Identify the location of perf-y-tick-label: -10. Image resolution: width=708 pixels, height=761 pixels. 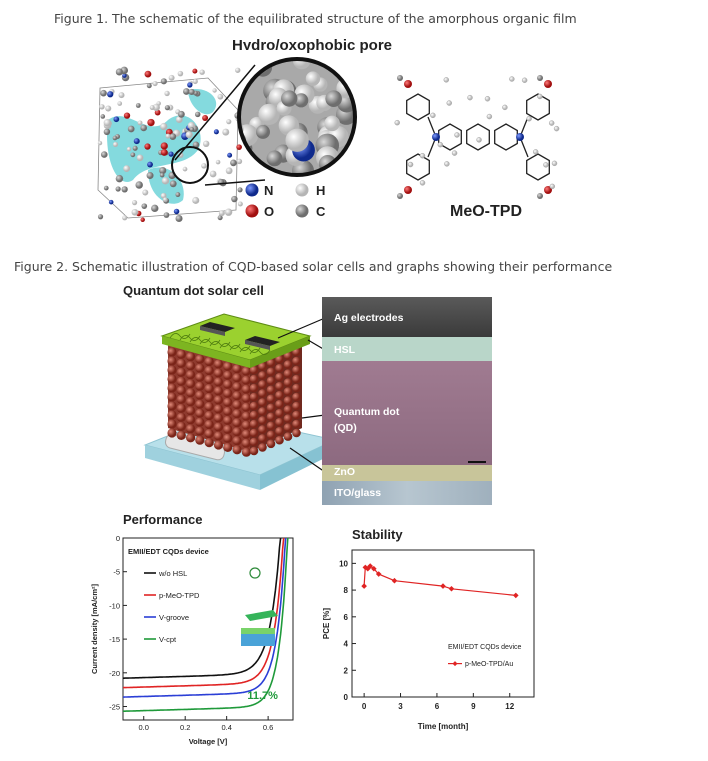
(114, 605).